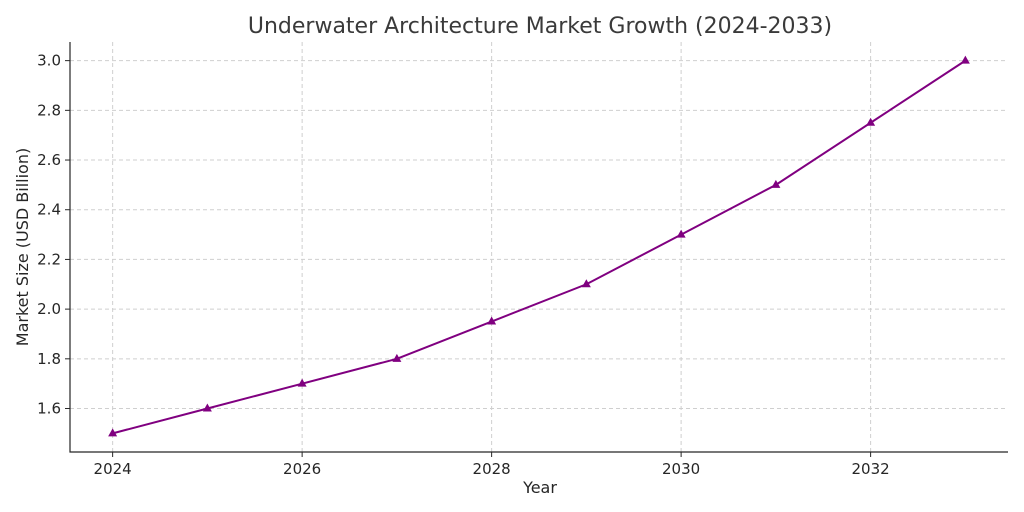 The height and width of the screenshot is (512, 1024). What do you see at coordinates (49, 359) in the screenshot?
I see `y-tick-label: 1.8` at bounding box center [49, 359].